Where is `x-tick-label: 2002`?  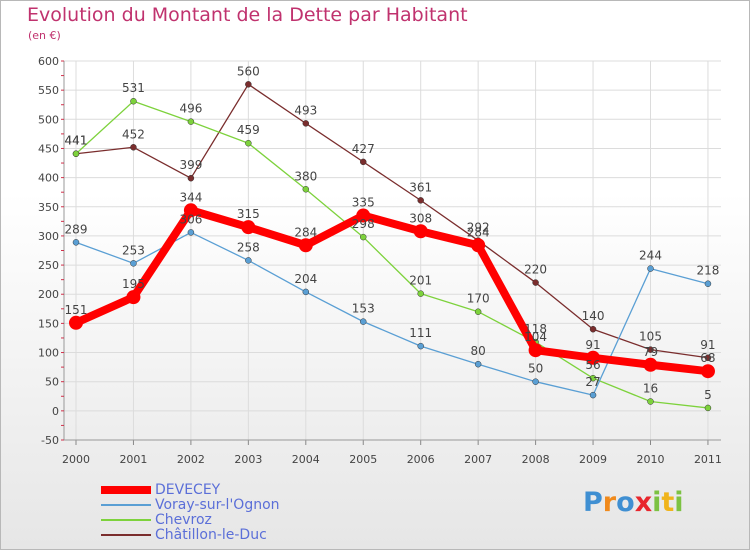
x-tick-label: 2002 is located at coordinates (191, 459).